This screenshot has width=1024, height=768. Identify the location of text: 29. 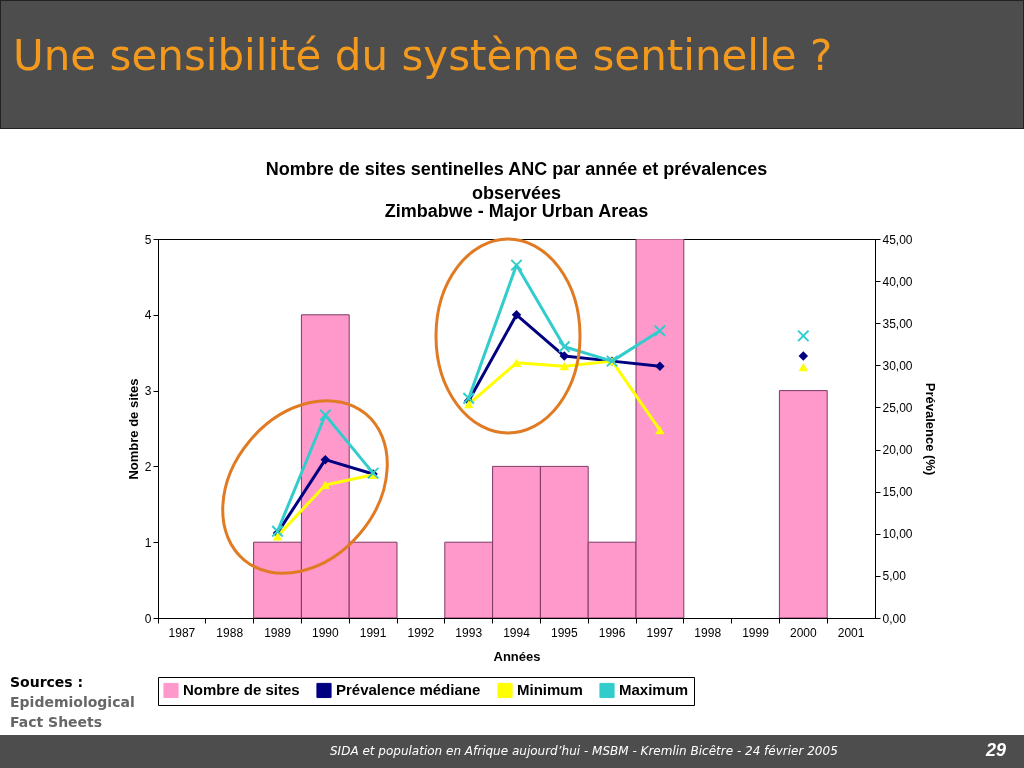
(995, 750).